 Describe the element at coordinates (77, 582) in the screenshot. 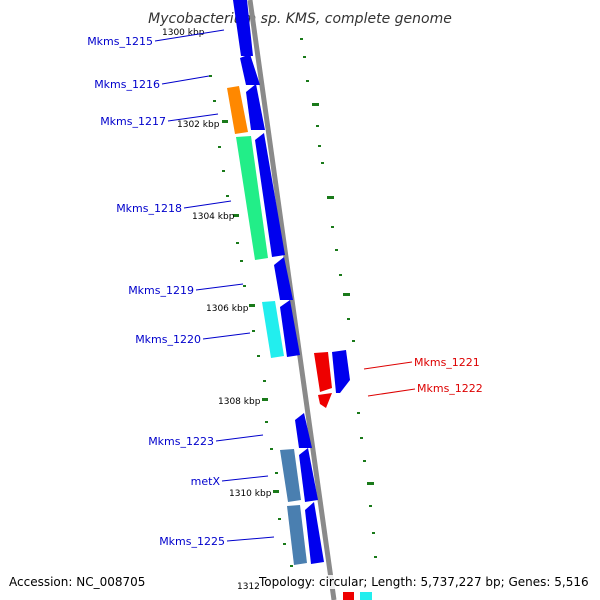

I see `accession-text: Accession: NC_008705` at that location.